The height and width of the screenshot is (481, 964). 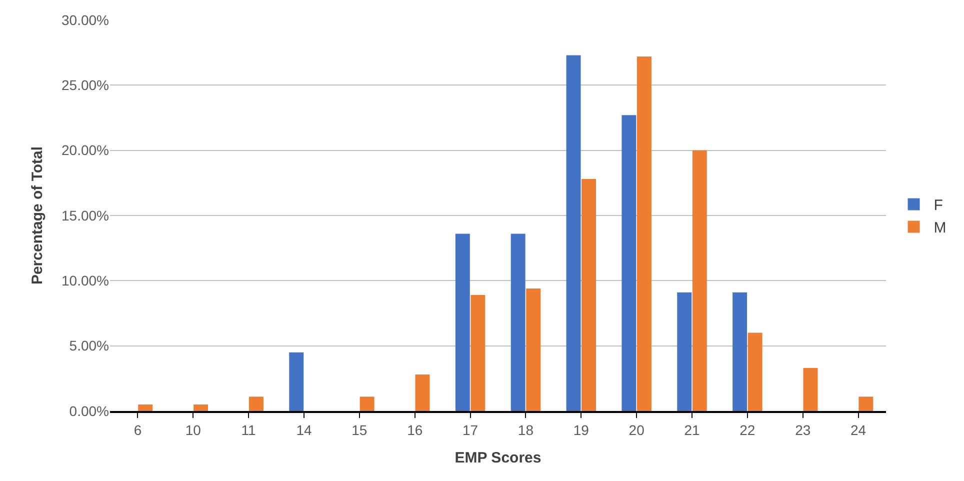 What do you see at coordinates (304, 430) in the screenshot?
I see `x-tick-label: 14` at bounding box center [304, 430].